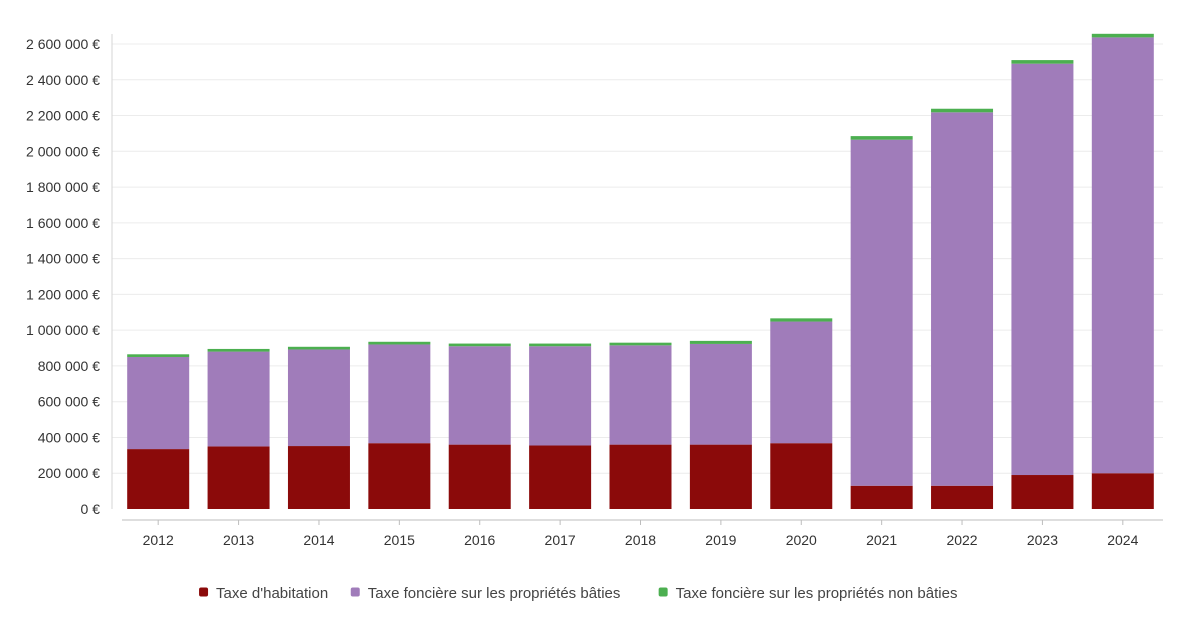  I want to click on y-tick-label: 1 000 000 €, so click(63, 330).